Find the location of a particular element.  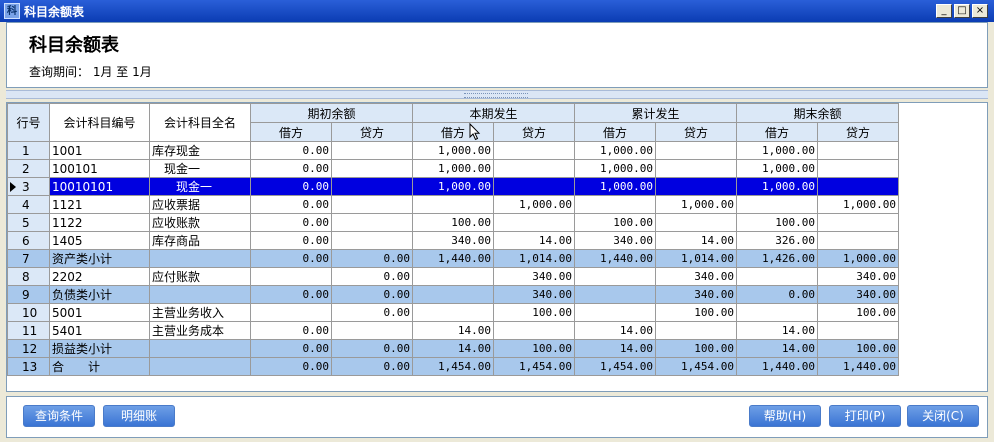

account-code-cell: 合 计 is located at coordinates (99, 366).